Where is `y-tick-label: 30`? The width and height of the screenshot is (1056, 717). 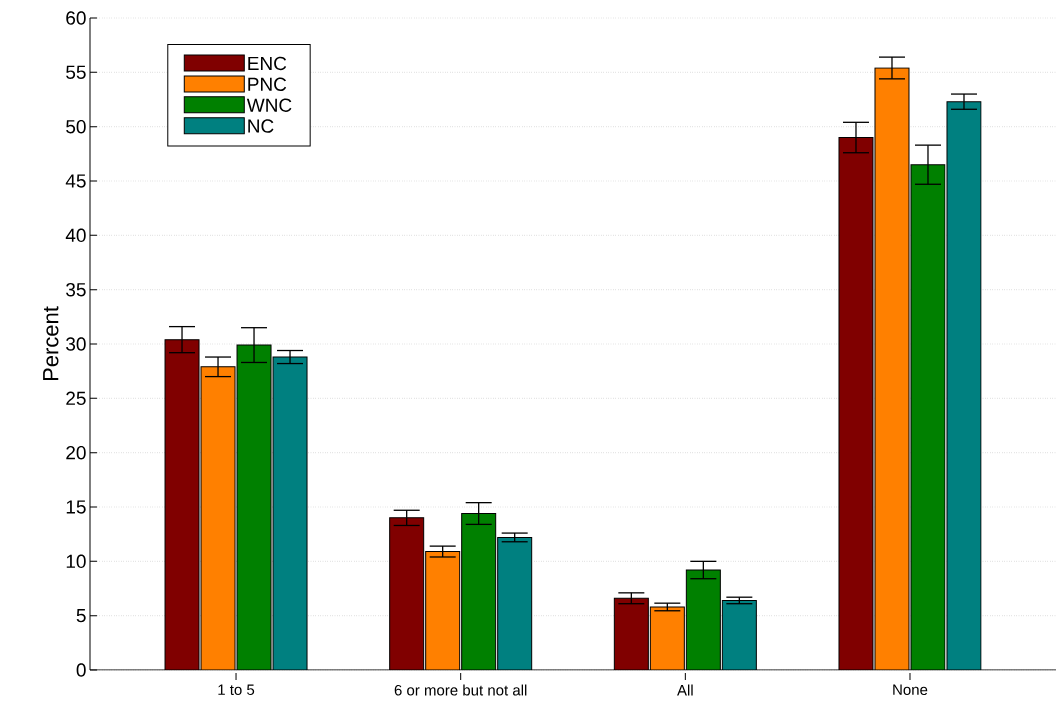
y-tick-label: 30 is located at coordinates (76, 344).